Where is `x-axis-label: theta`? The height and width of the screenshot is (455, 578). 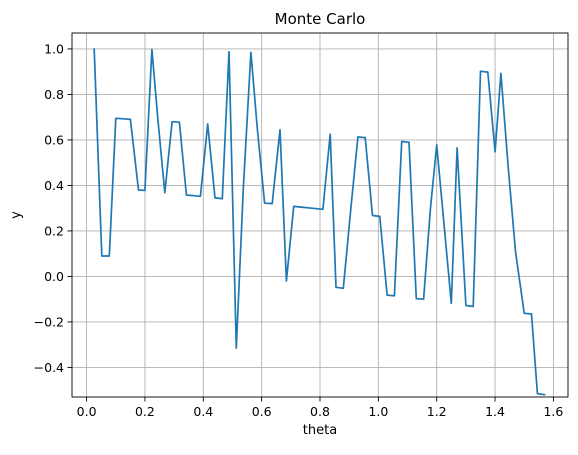
x-axis-label: theta is located at coordinates (320, 430).